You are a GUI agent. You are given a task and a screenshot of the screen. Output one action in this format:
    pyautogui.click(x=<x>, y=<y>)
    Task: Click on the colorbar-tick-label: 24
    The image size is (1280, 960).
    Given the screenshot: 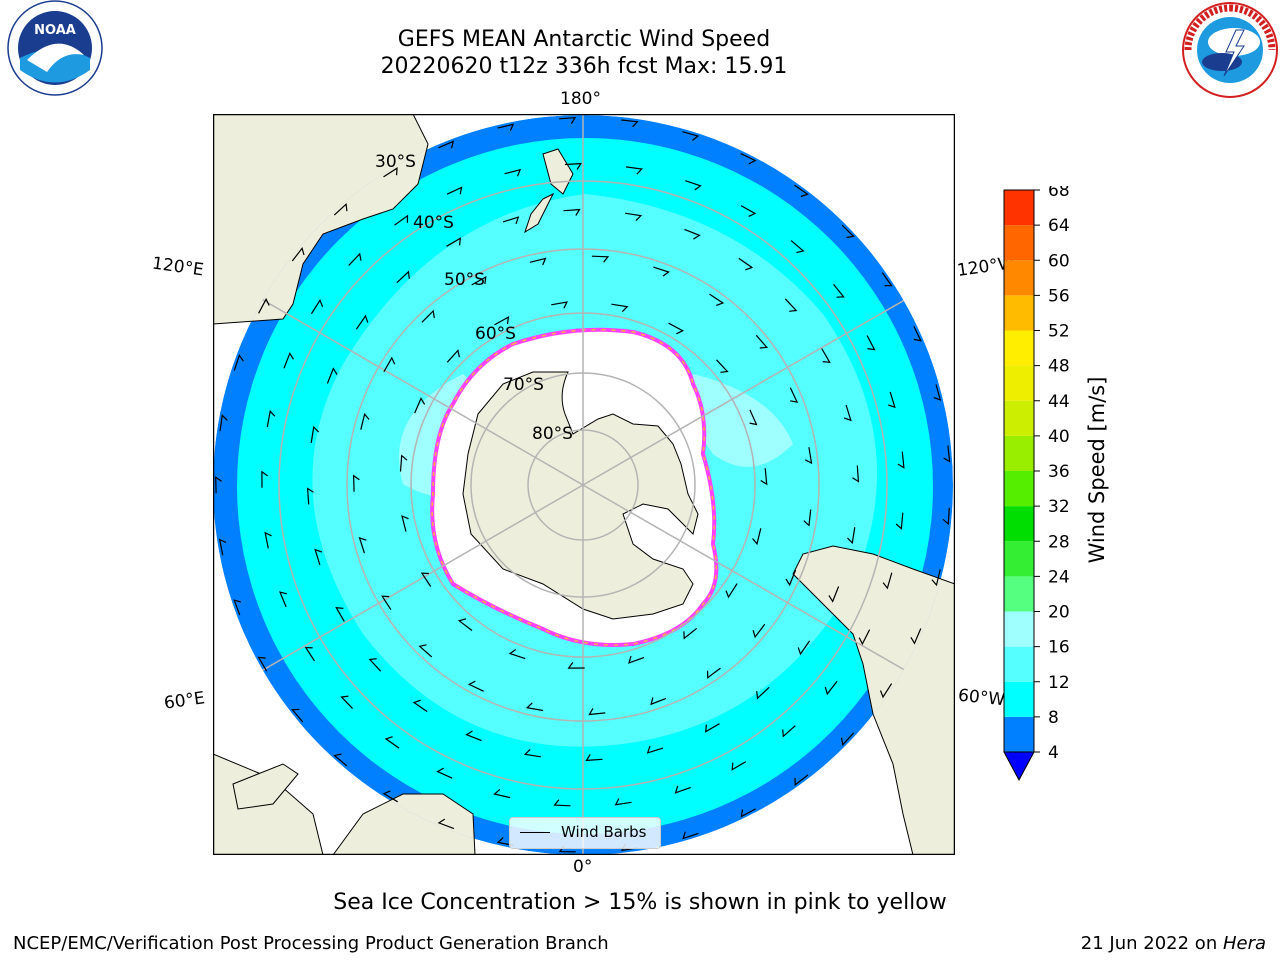 What is the action you would take?
    pyautogui.click(x=1059, y=577)
    